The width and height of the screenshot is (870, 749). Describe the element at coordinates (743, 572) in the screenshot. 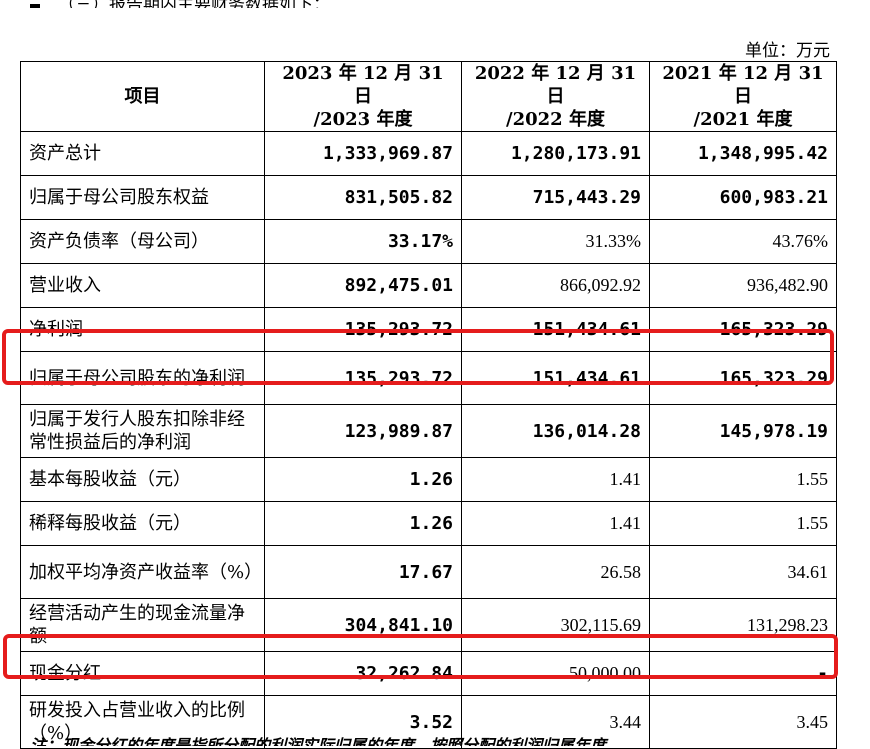

I see `value-2021: 34.61` at that location.